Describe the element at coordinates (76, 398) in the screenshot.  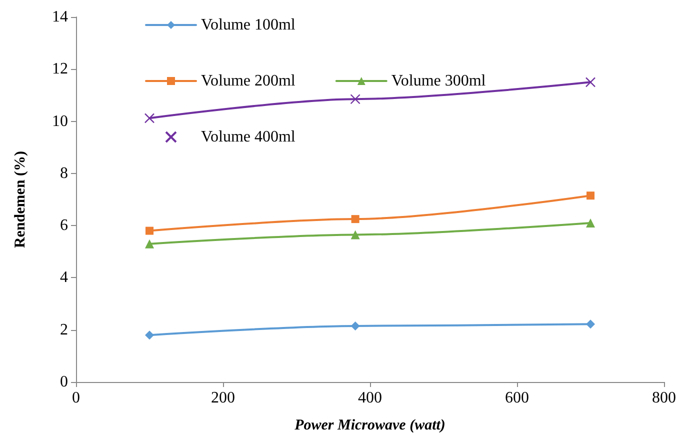
I see `x-tick-label: 0` at that location.